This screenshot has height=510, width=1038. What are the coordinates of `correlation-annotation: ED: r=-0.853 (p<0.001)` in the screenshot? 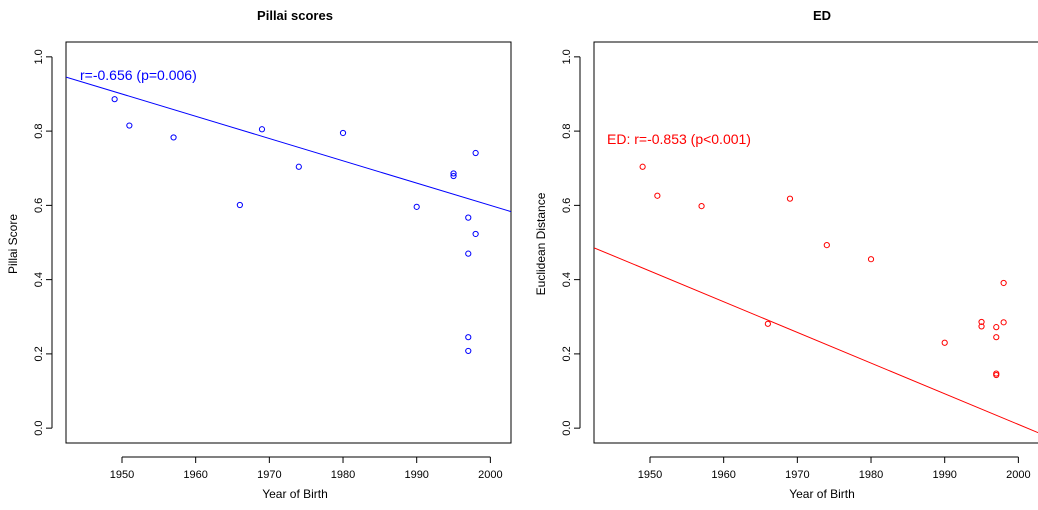 It's located at (679, 139).